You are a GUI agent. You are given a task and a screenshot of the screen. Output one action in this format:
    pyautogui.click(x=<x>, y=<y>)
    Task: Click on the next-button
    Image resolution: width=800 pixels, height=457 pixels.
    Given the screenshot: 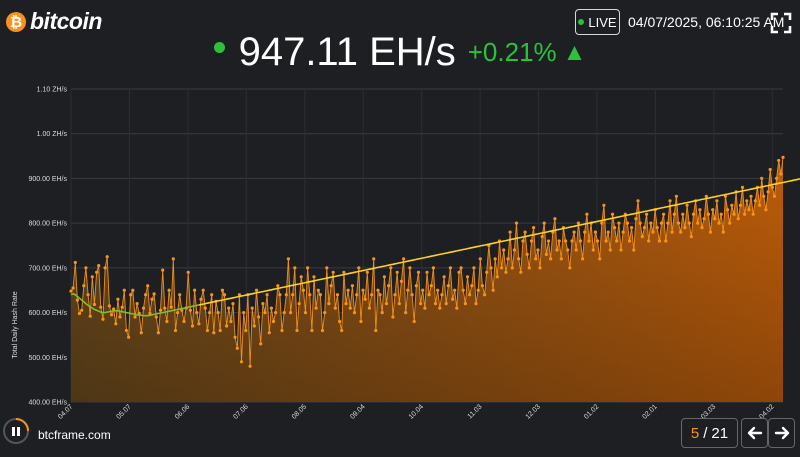 What is the action you would take?
    pyautogui.click(x=781, y=433)
    